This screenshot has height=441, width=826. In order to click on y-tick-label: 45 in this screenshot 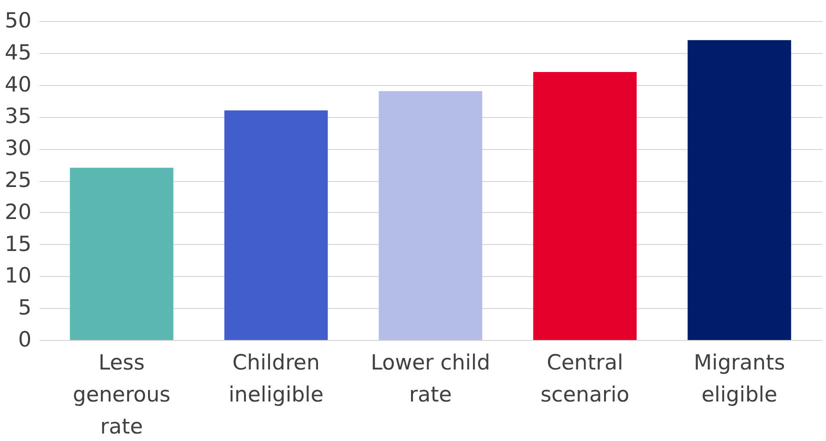, I will do `click(18, 52)`.